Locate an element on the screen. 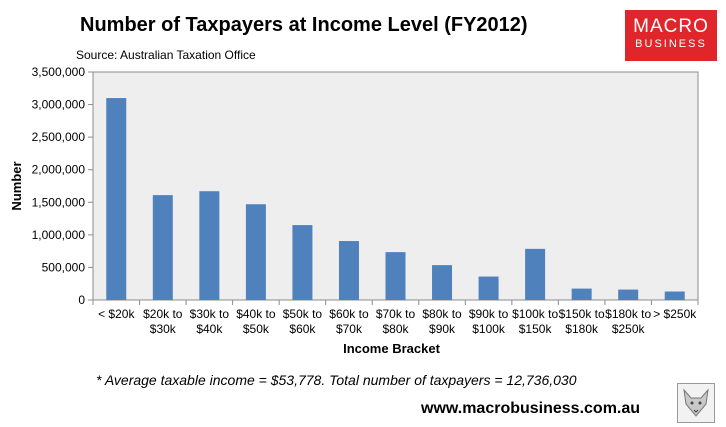  website-url: www.macrobusiness.com.au is located at coordinates (531, 408).